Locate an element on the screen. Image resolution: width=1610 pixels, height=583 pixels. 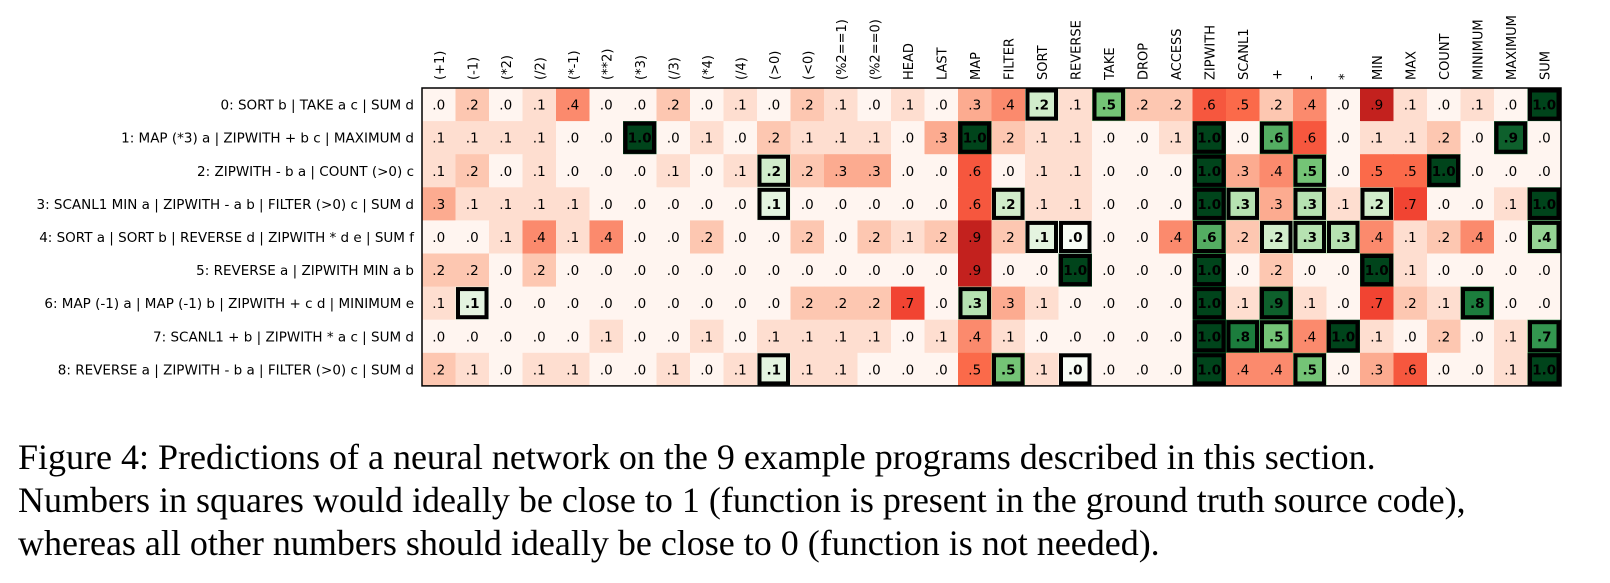
column-label: FILTER is located at coordinates (1009, 59).